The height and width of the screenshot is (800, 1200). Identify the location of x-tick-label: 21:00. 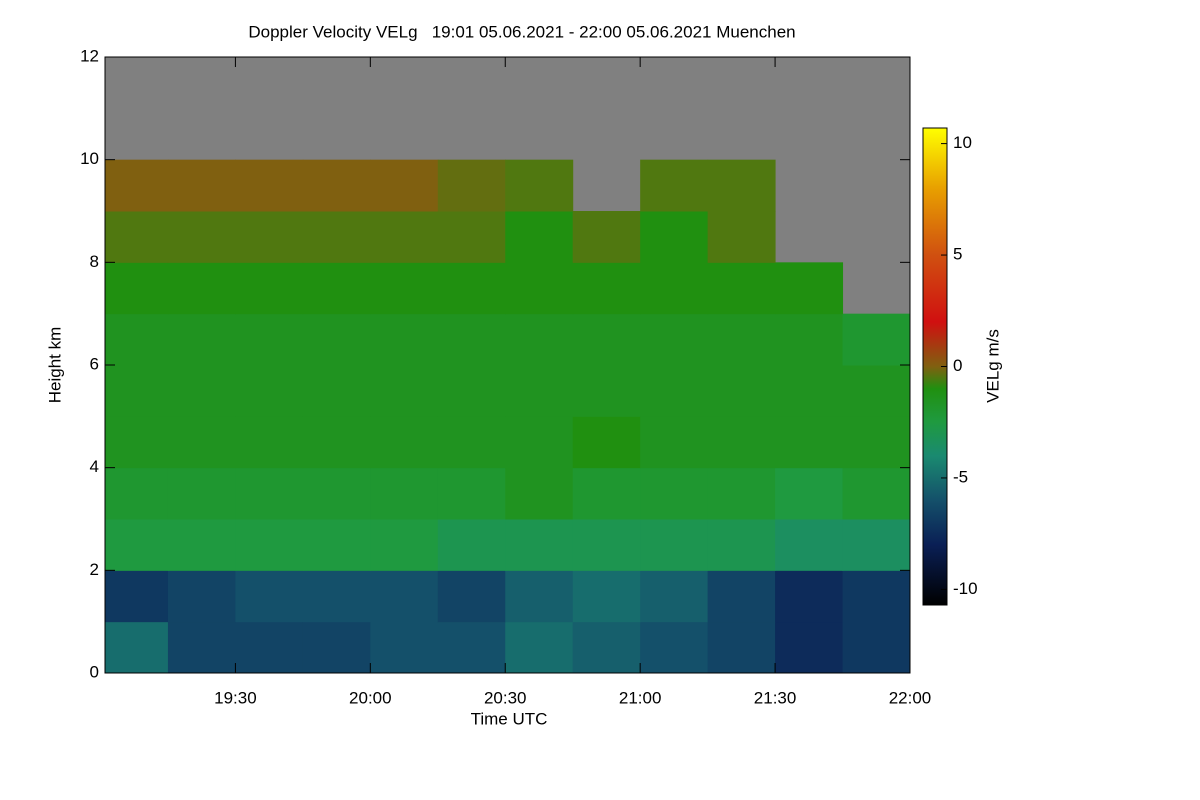
(640, 697).